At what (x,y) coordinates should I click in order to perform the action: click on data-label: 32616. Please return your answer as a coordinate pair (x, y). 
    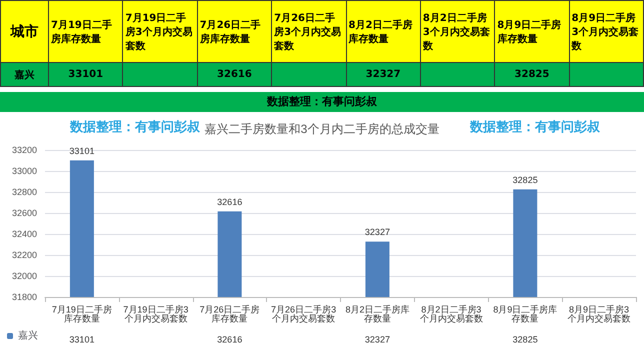
    Looking at the image, I should click on (234, 75).